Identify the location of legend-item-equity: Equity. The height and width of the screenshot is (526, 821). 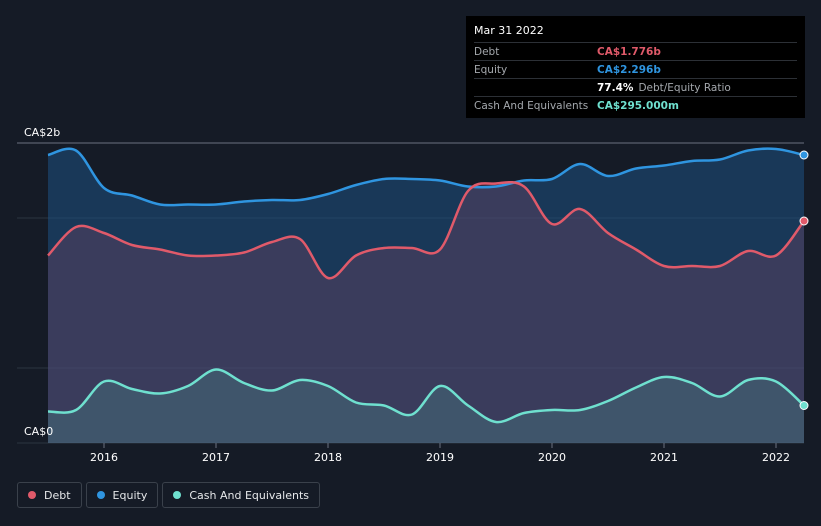
(122, 495).